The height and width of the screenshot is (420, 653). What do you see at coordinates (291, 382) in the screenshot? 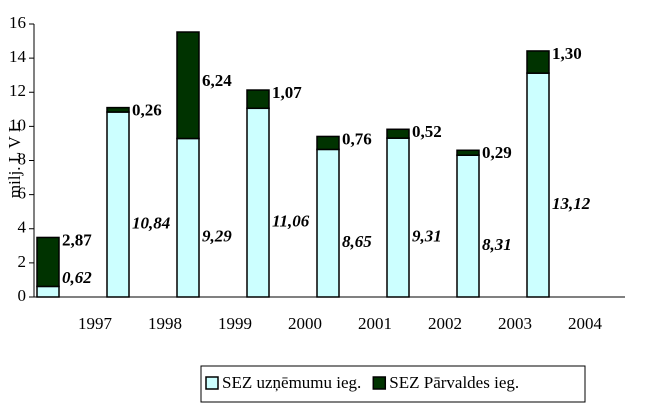
I see `legend-label: SEZ uzņēmumu ieg.` at bounding box center [291, 382].